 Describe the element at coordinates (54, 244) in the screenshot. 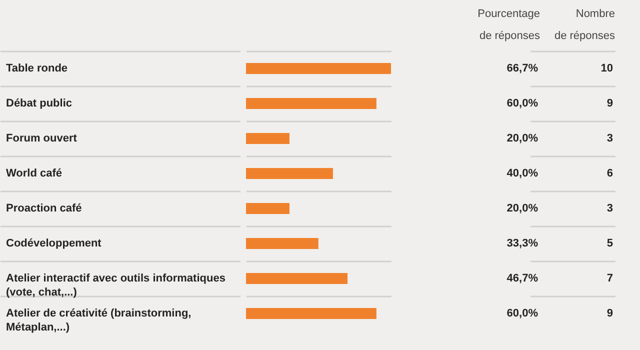

I see `y-tick-label: Codéveloppement` at that location.